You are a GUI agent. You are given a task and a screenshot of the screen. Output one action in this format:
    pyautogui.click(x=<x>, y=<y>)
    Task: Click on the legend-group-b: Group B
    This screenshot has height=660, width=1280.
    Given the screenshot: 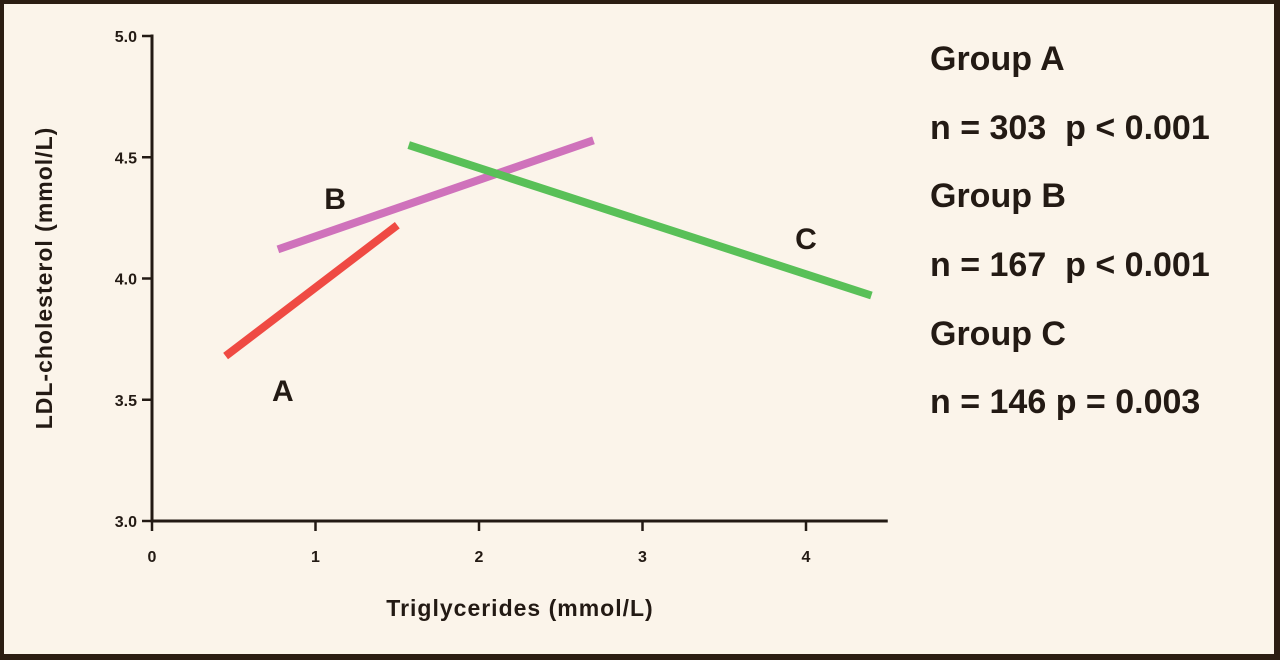 What is the action you would take?
    pyautogui.click(x=998, y=196)
    